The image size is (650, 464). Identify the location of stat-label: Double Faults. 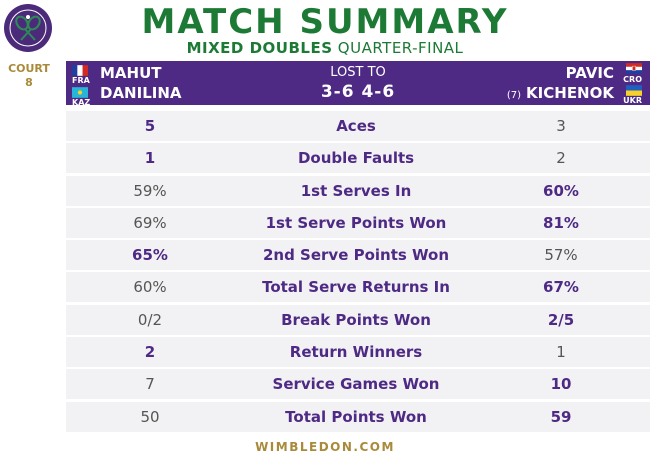
(356, 158).